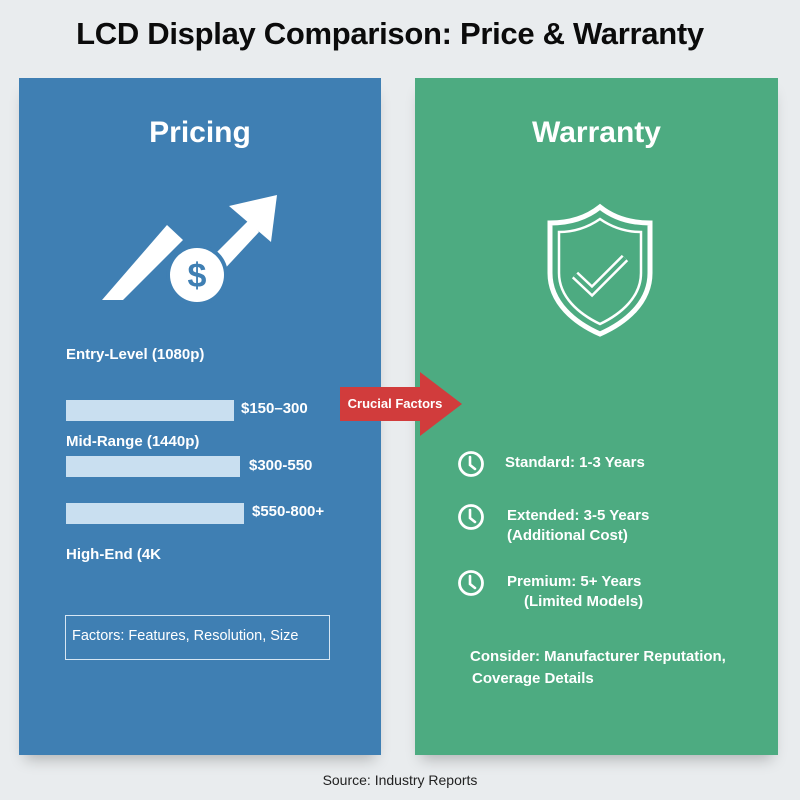 The image size is (800, 800). Describe the element at coordinates (575, 462) in the screenshot. I see `warranty-standard-label: Standard: 1-3 Years` at that location.